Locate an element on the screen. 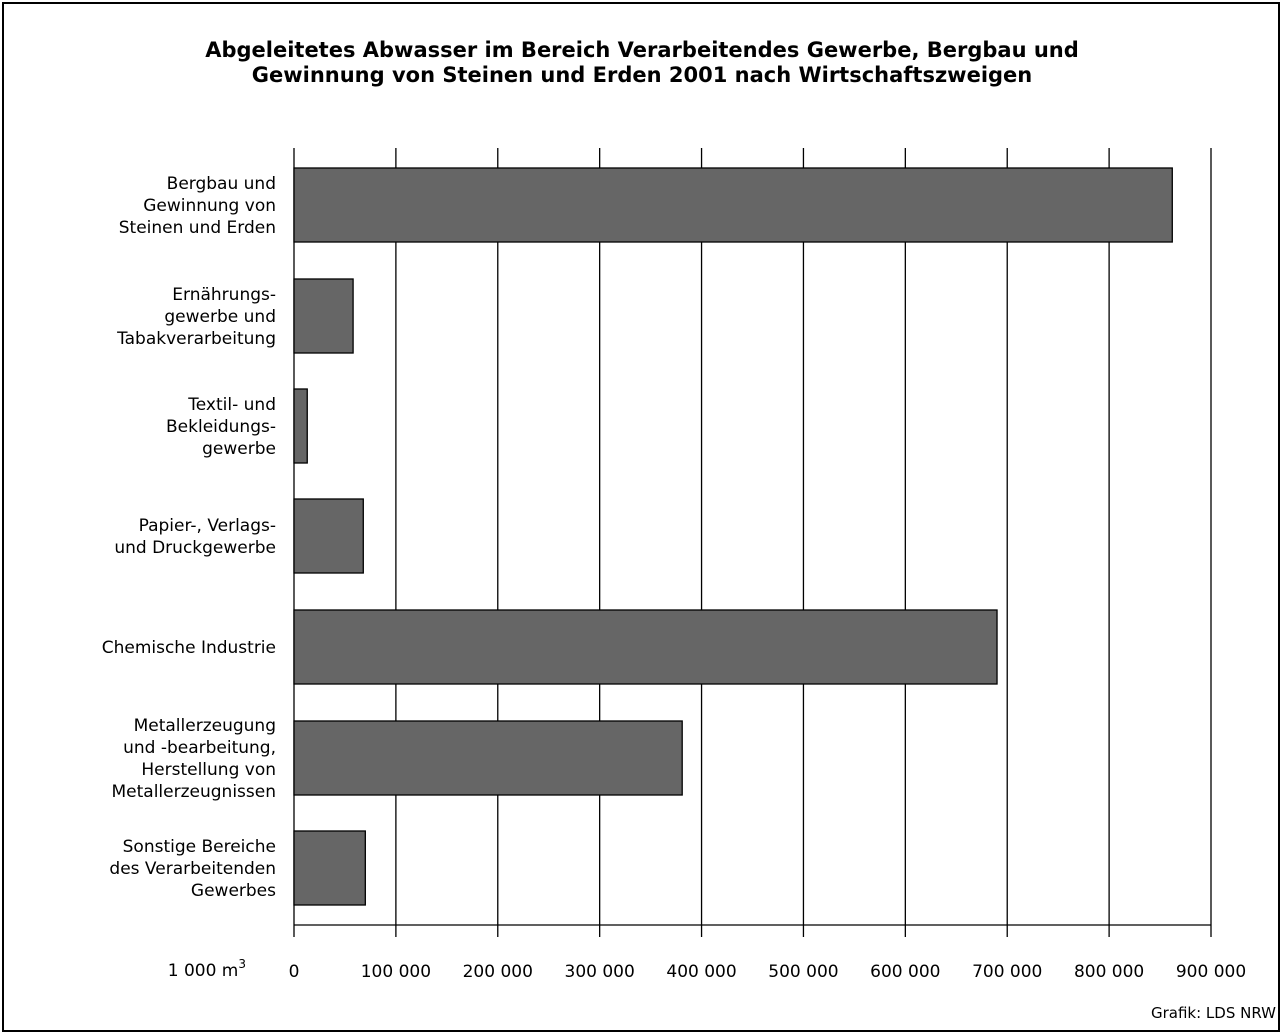 The width and height of the screenshot is (1284, 1034). x-tick-label-1: 100 000 is located at coordinates (396, 972).